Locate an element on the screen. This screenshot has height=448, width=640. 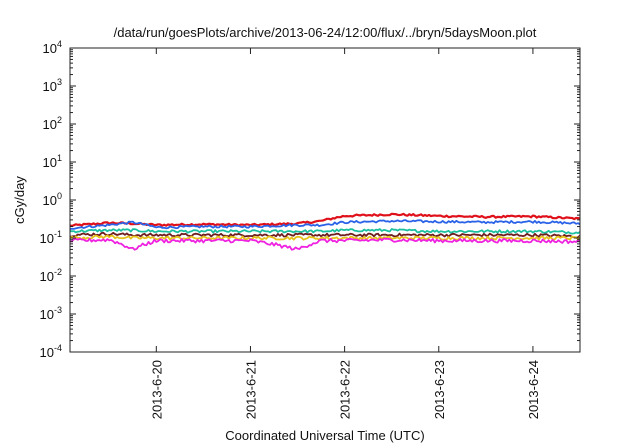
series-layer is located at coordinates (325, 231).